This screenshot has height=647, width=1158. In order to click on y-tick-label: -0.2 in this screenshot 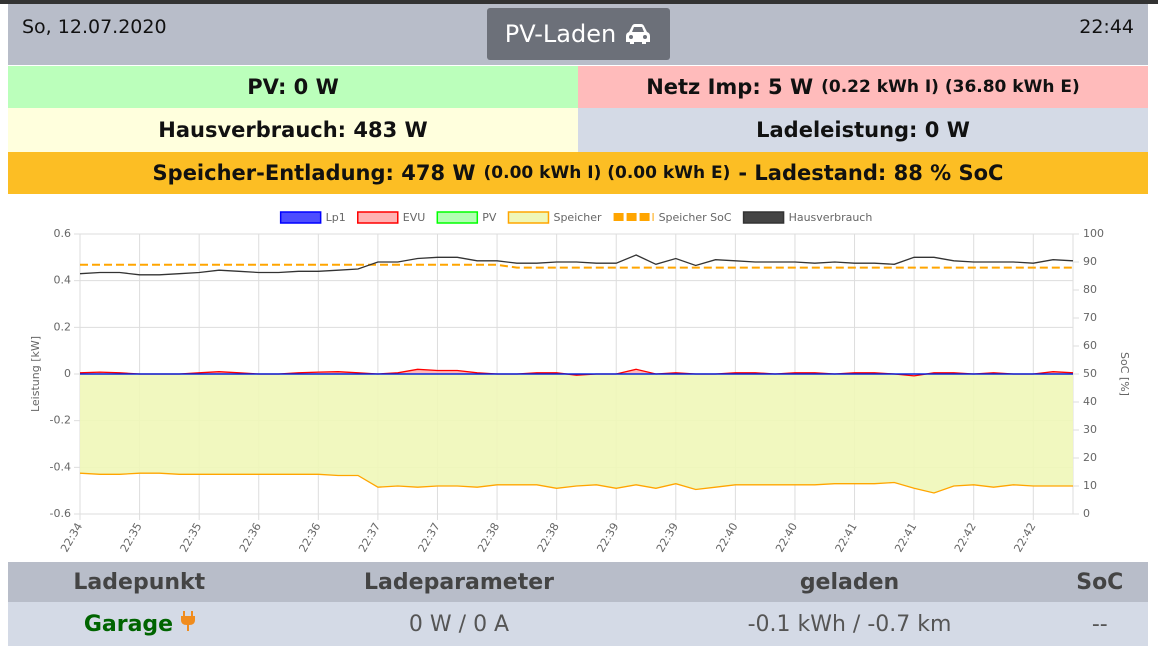, I will do `click(60, 420)`.